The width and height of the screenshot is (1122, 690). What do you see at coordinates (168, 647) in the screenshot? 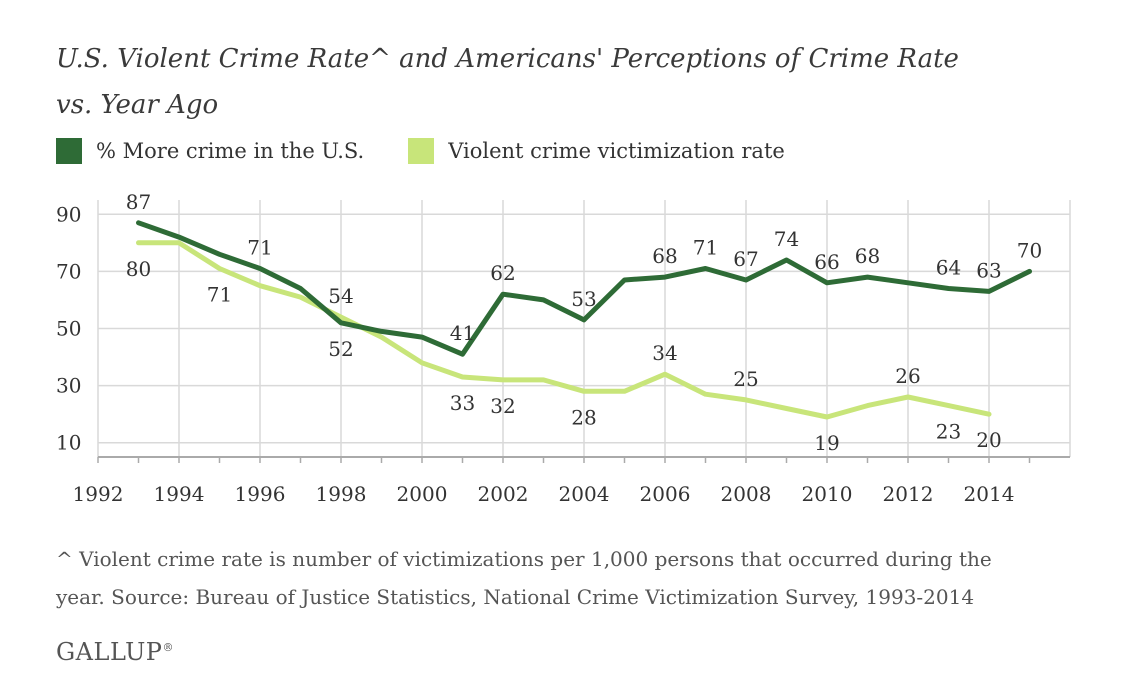
I see `registered-mark: ®` at bounding box center [168, 647].